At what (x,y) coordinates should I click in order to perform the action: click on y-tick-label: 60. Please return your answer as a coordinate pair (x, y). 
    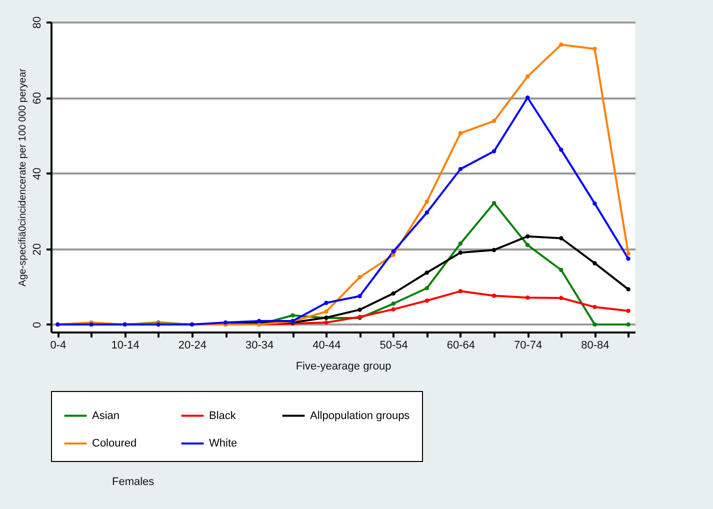
    Looking at the image, I should click on (38, 98).